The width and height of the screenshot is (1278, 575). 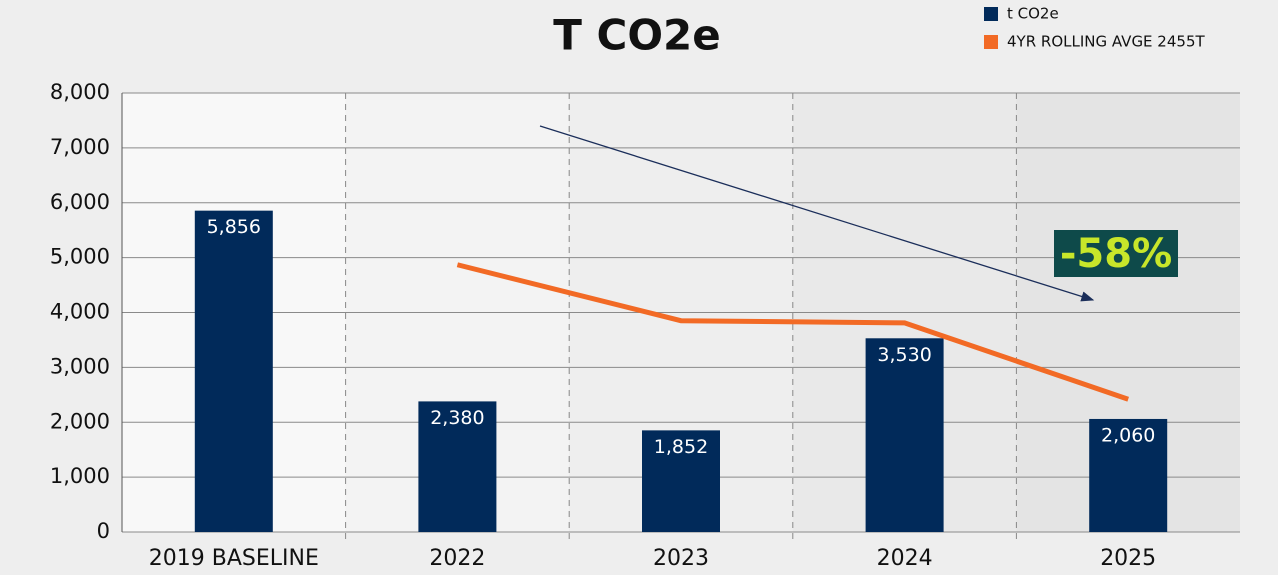 I want to click on y-tick-label: 6,000, so click(x=80, y=202).